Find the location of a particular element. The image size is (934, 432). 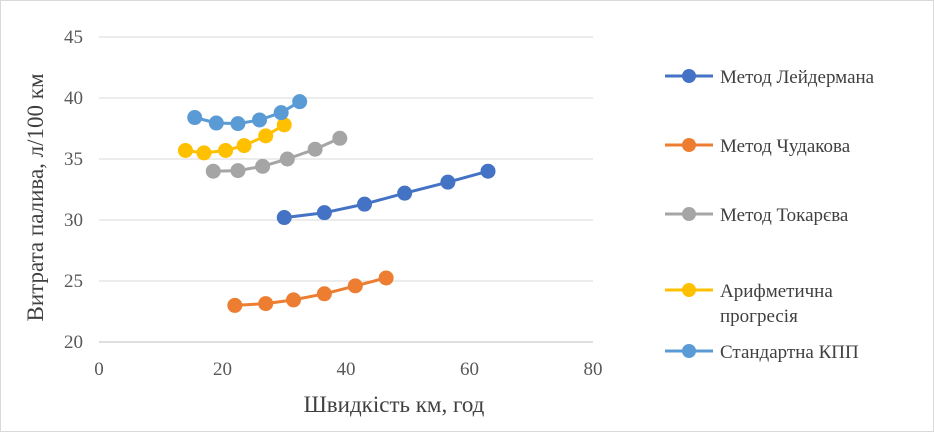

x-axis-title: Швидкість км, год is located at coordinates (394, 404).